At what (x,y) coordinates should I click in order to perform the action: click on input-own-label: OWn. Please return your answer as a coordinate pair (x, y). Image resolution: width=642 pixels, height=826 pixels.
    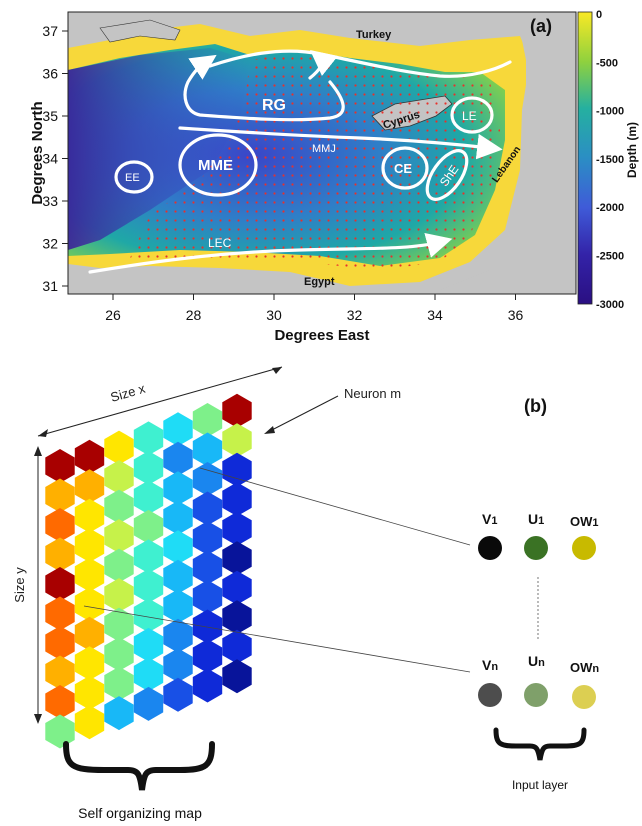
    Looking at the image, I should click on (584, 667).